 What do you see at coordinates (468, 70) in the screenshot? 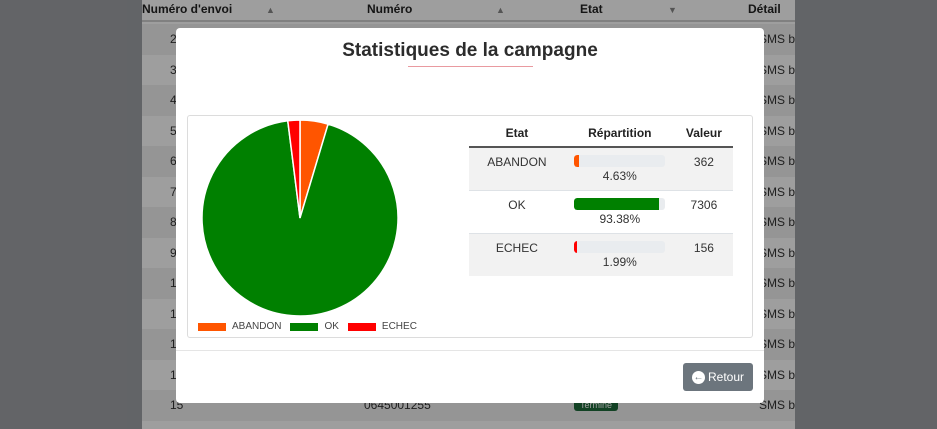
I see `table-row: 3 SMS bien re` at bounding box center [468, 70].